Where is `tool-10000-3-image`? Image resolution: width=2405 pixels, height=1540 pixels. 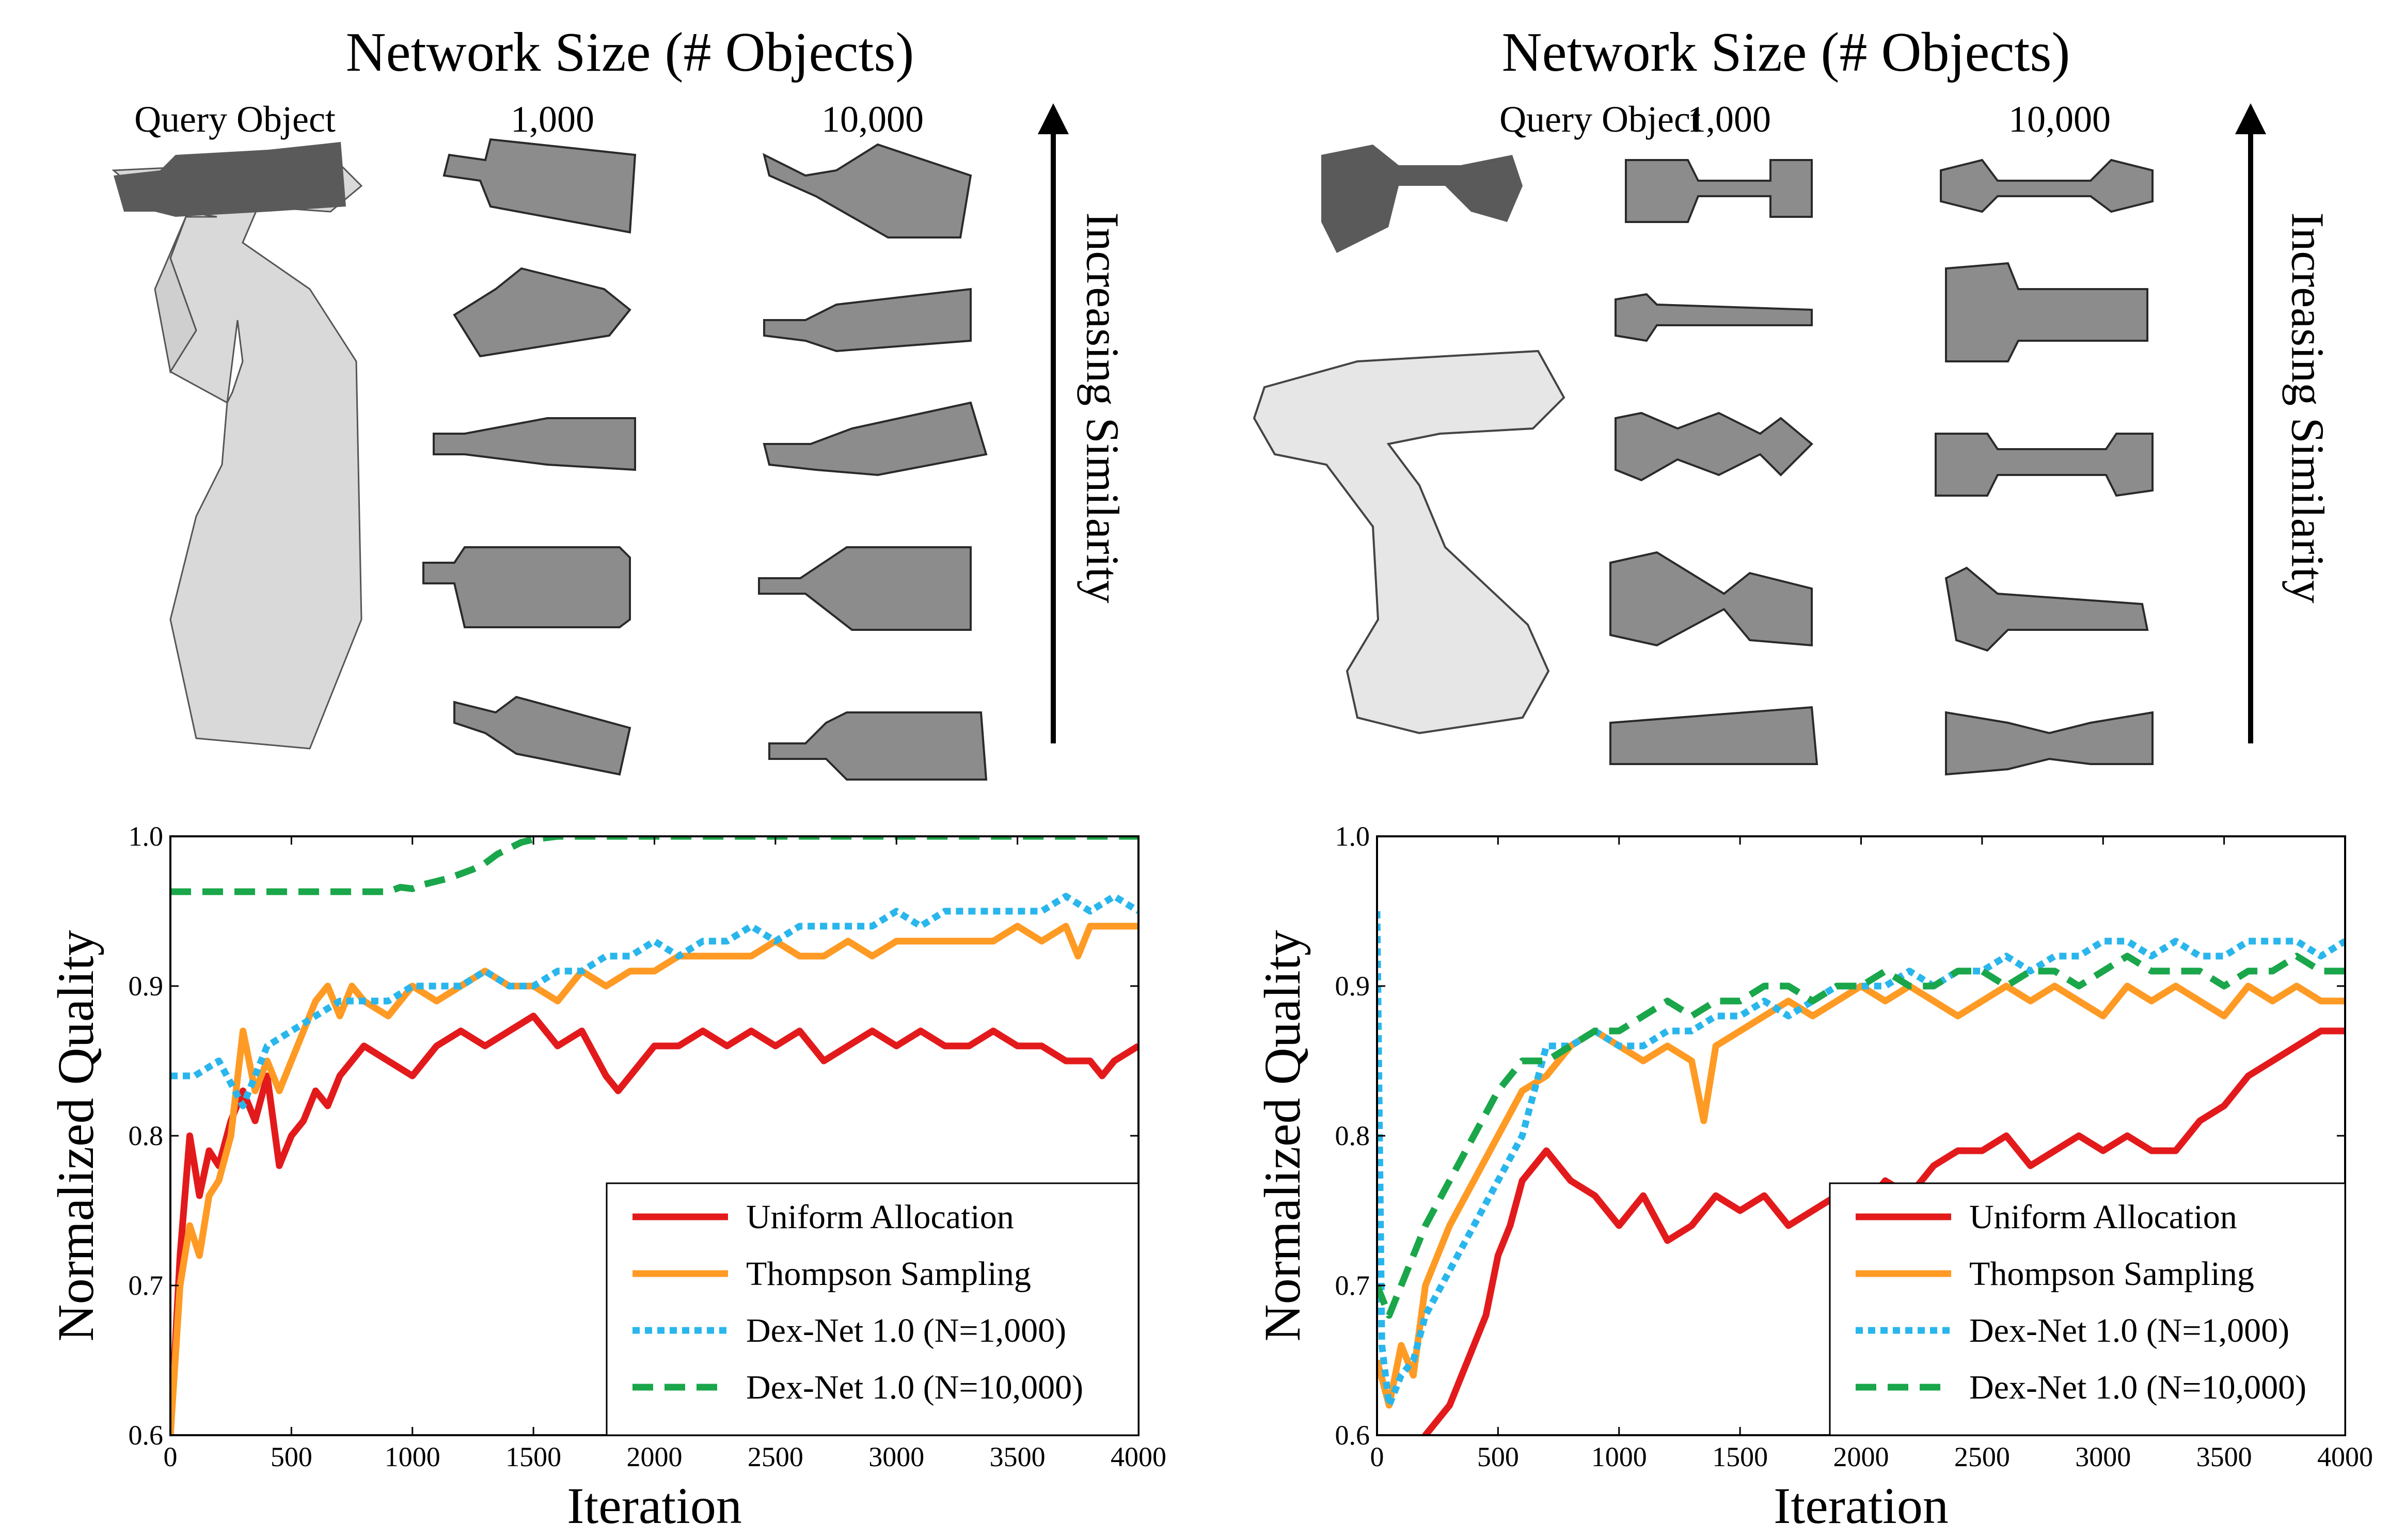
tool-10000-3-image is located at coordinates (2044, 465).